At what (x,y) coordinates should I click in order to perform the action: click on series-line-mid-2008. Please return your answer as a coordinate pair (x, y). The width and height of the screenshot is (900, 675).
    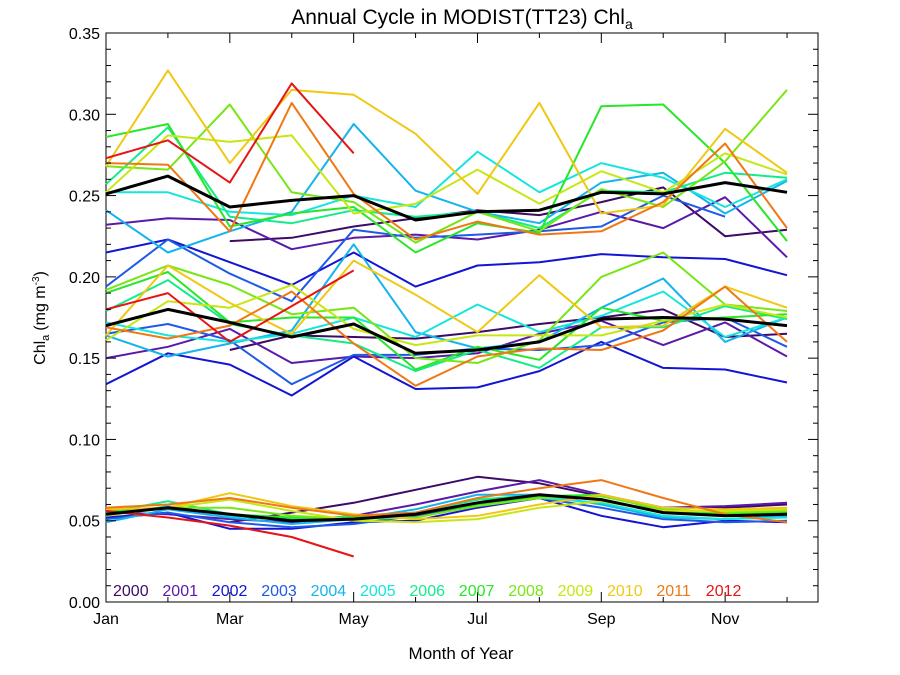
    Looking at the image, I should click on (446, 307).